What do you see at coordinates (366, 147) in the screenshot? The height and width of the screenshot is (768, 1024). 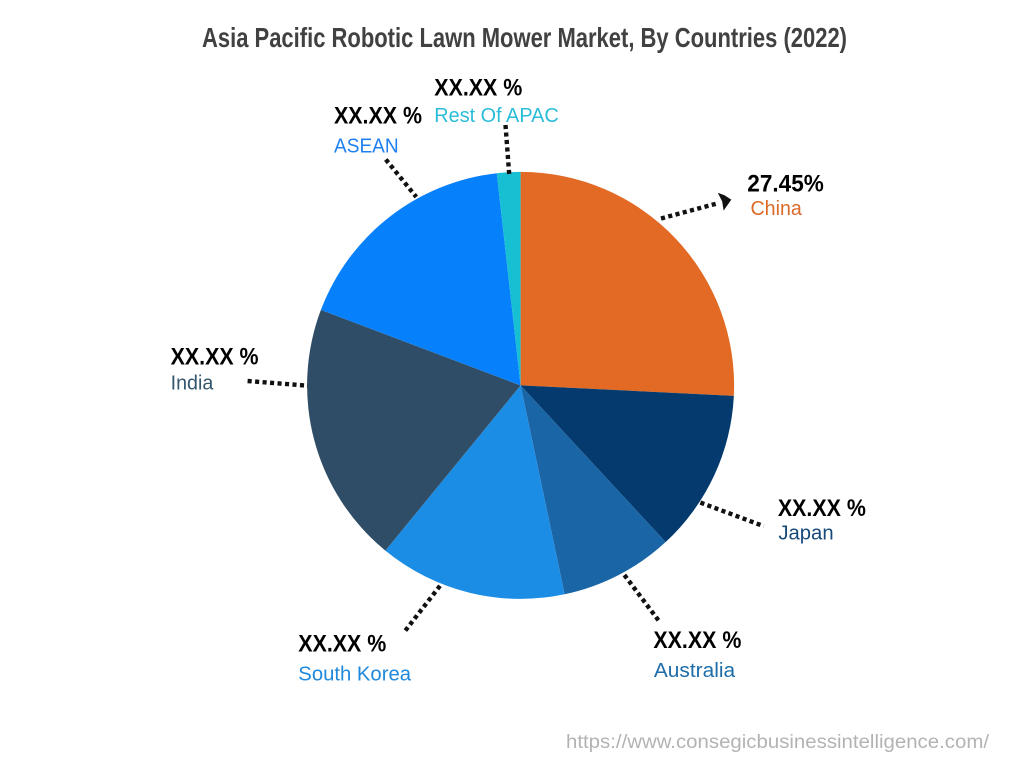 I see `svg-text: ASEAN` at bounding box center [366, 147].